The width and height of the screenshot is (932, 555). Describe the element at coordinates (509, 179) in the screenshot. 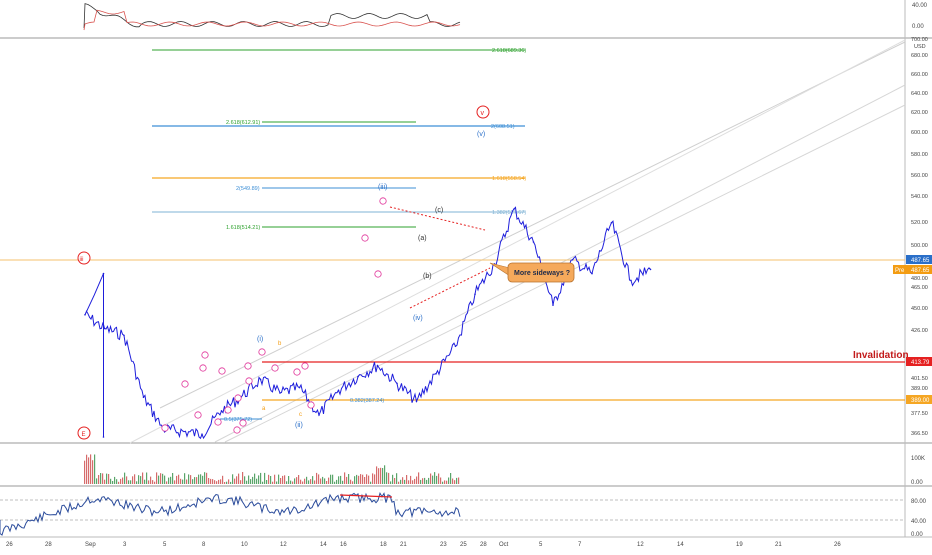

I see `fib-label-1618-orange: 1.618(558.54)` at that location.